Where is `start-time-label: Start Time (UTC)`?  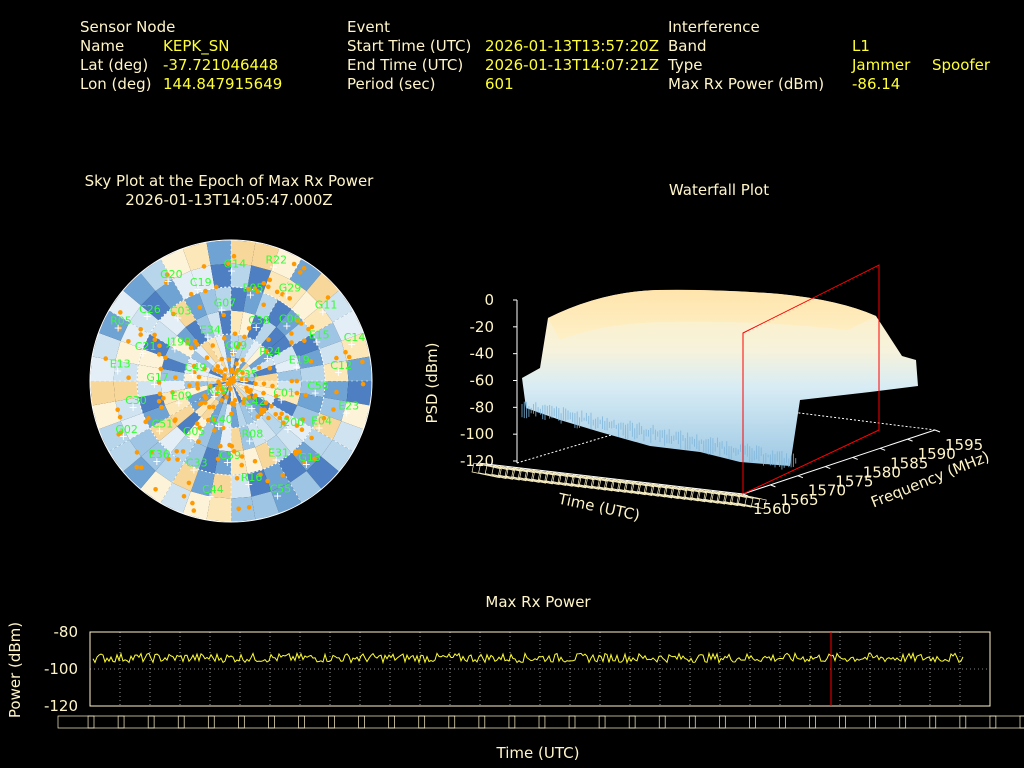 start-time-label: Start Time (UTC) is located at coordinates (409, 46).